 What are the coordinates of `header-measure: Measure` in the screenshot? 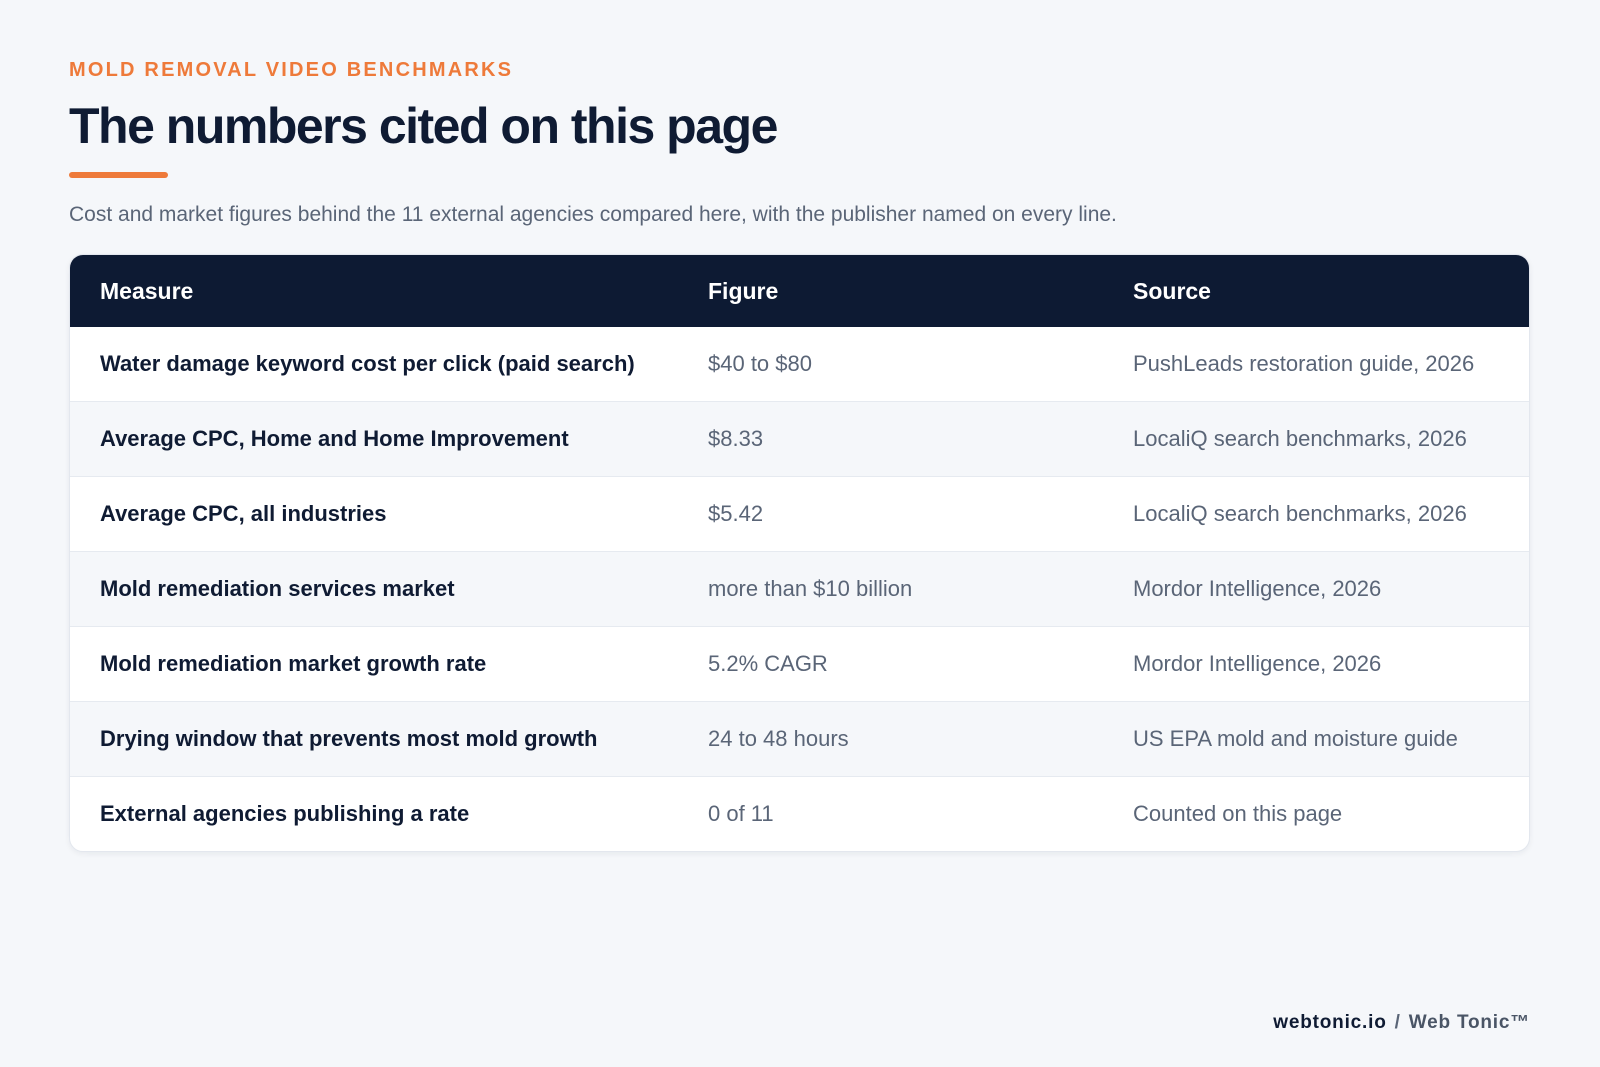 It's located at (374, 291).